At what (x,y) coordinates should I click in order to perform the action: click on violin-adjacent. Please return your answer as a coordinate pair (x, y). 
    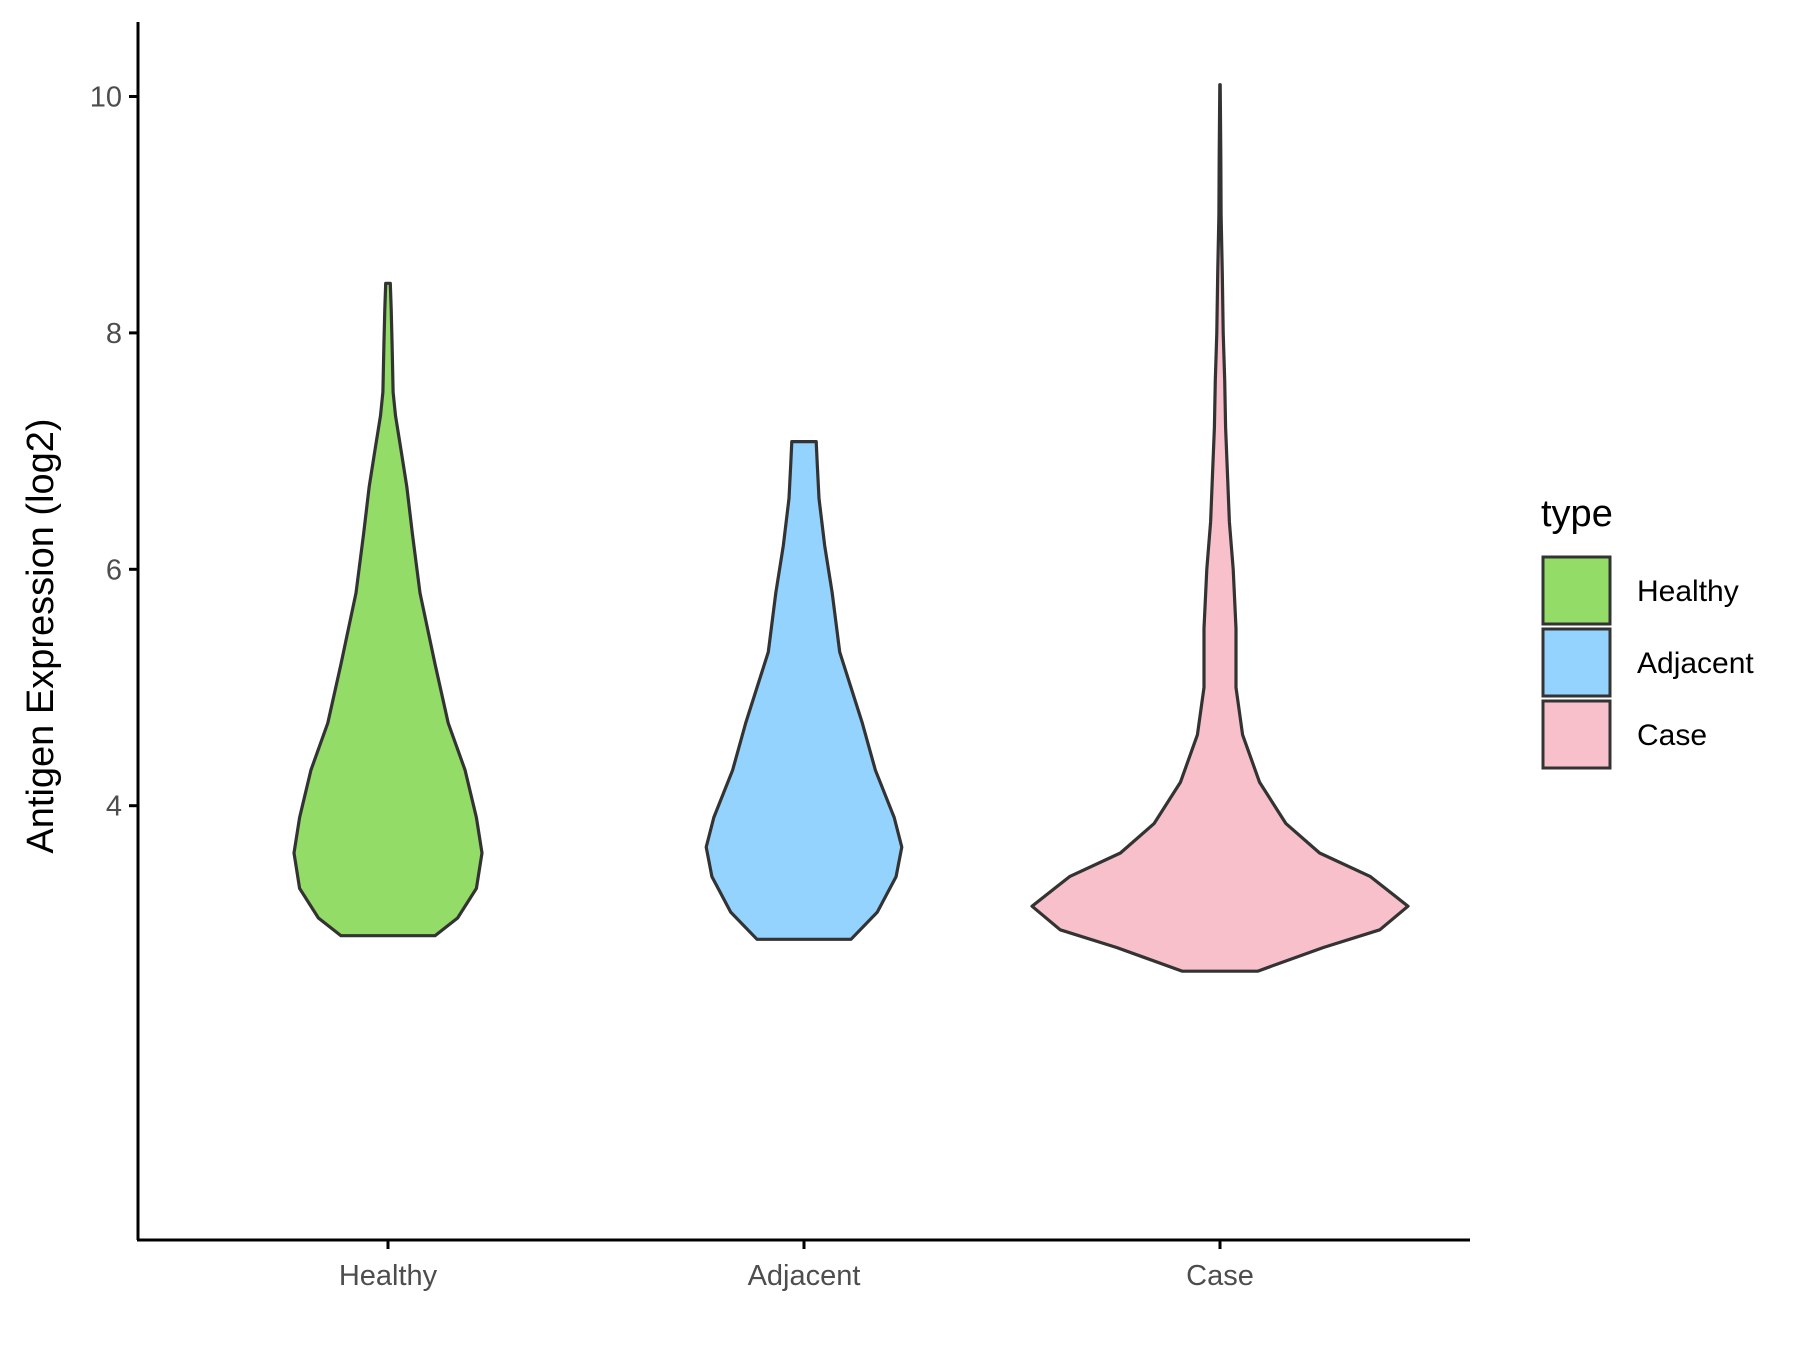
    Looking at the image, I should click on (804, 690).